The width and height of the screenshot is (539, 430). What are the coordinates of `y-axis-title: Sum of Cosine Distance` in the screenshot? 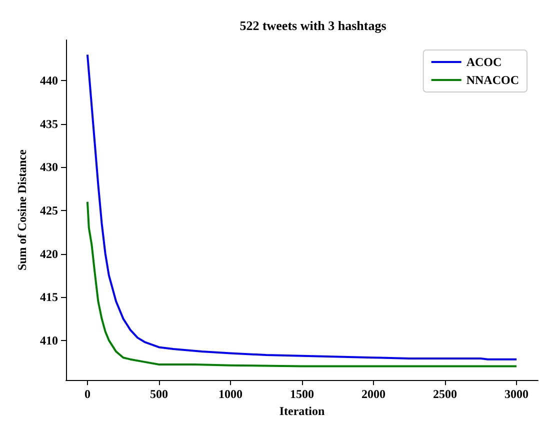 It's located at (22, 209).